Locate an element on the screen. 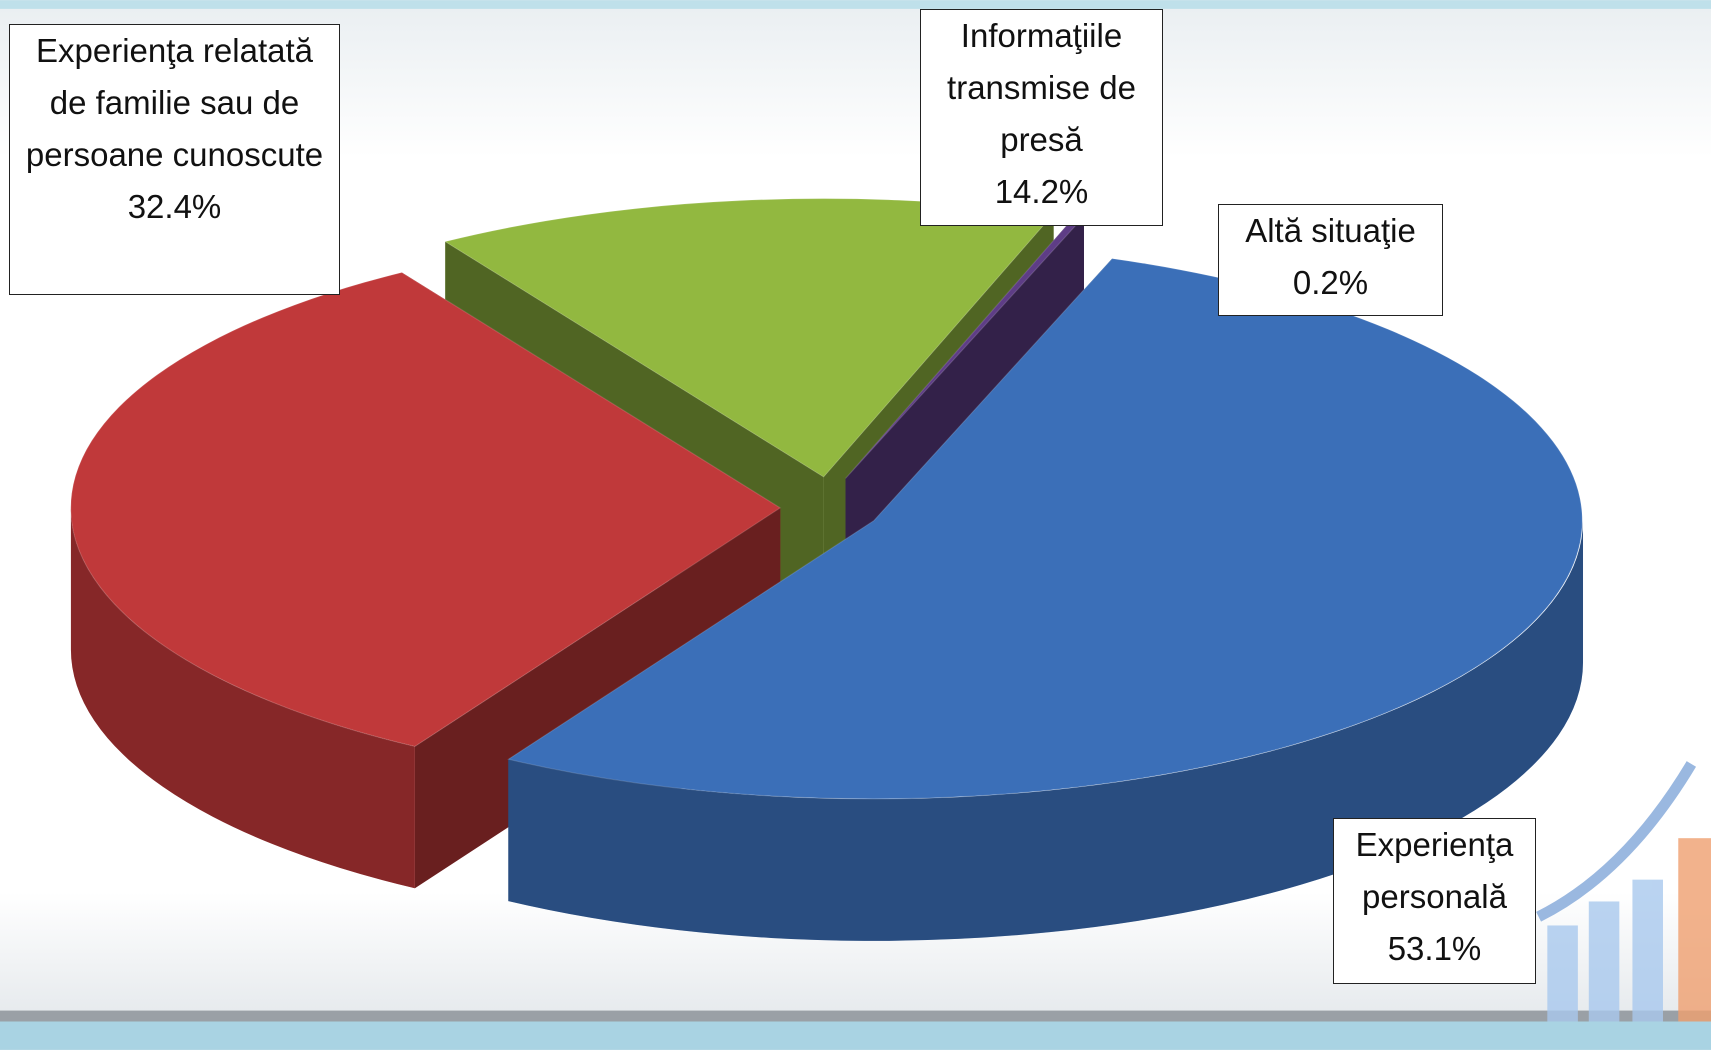  slice-label: Altă situaţie 0.2% is located at coordinates (1330, 260).